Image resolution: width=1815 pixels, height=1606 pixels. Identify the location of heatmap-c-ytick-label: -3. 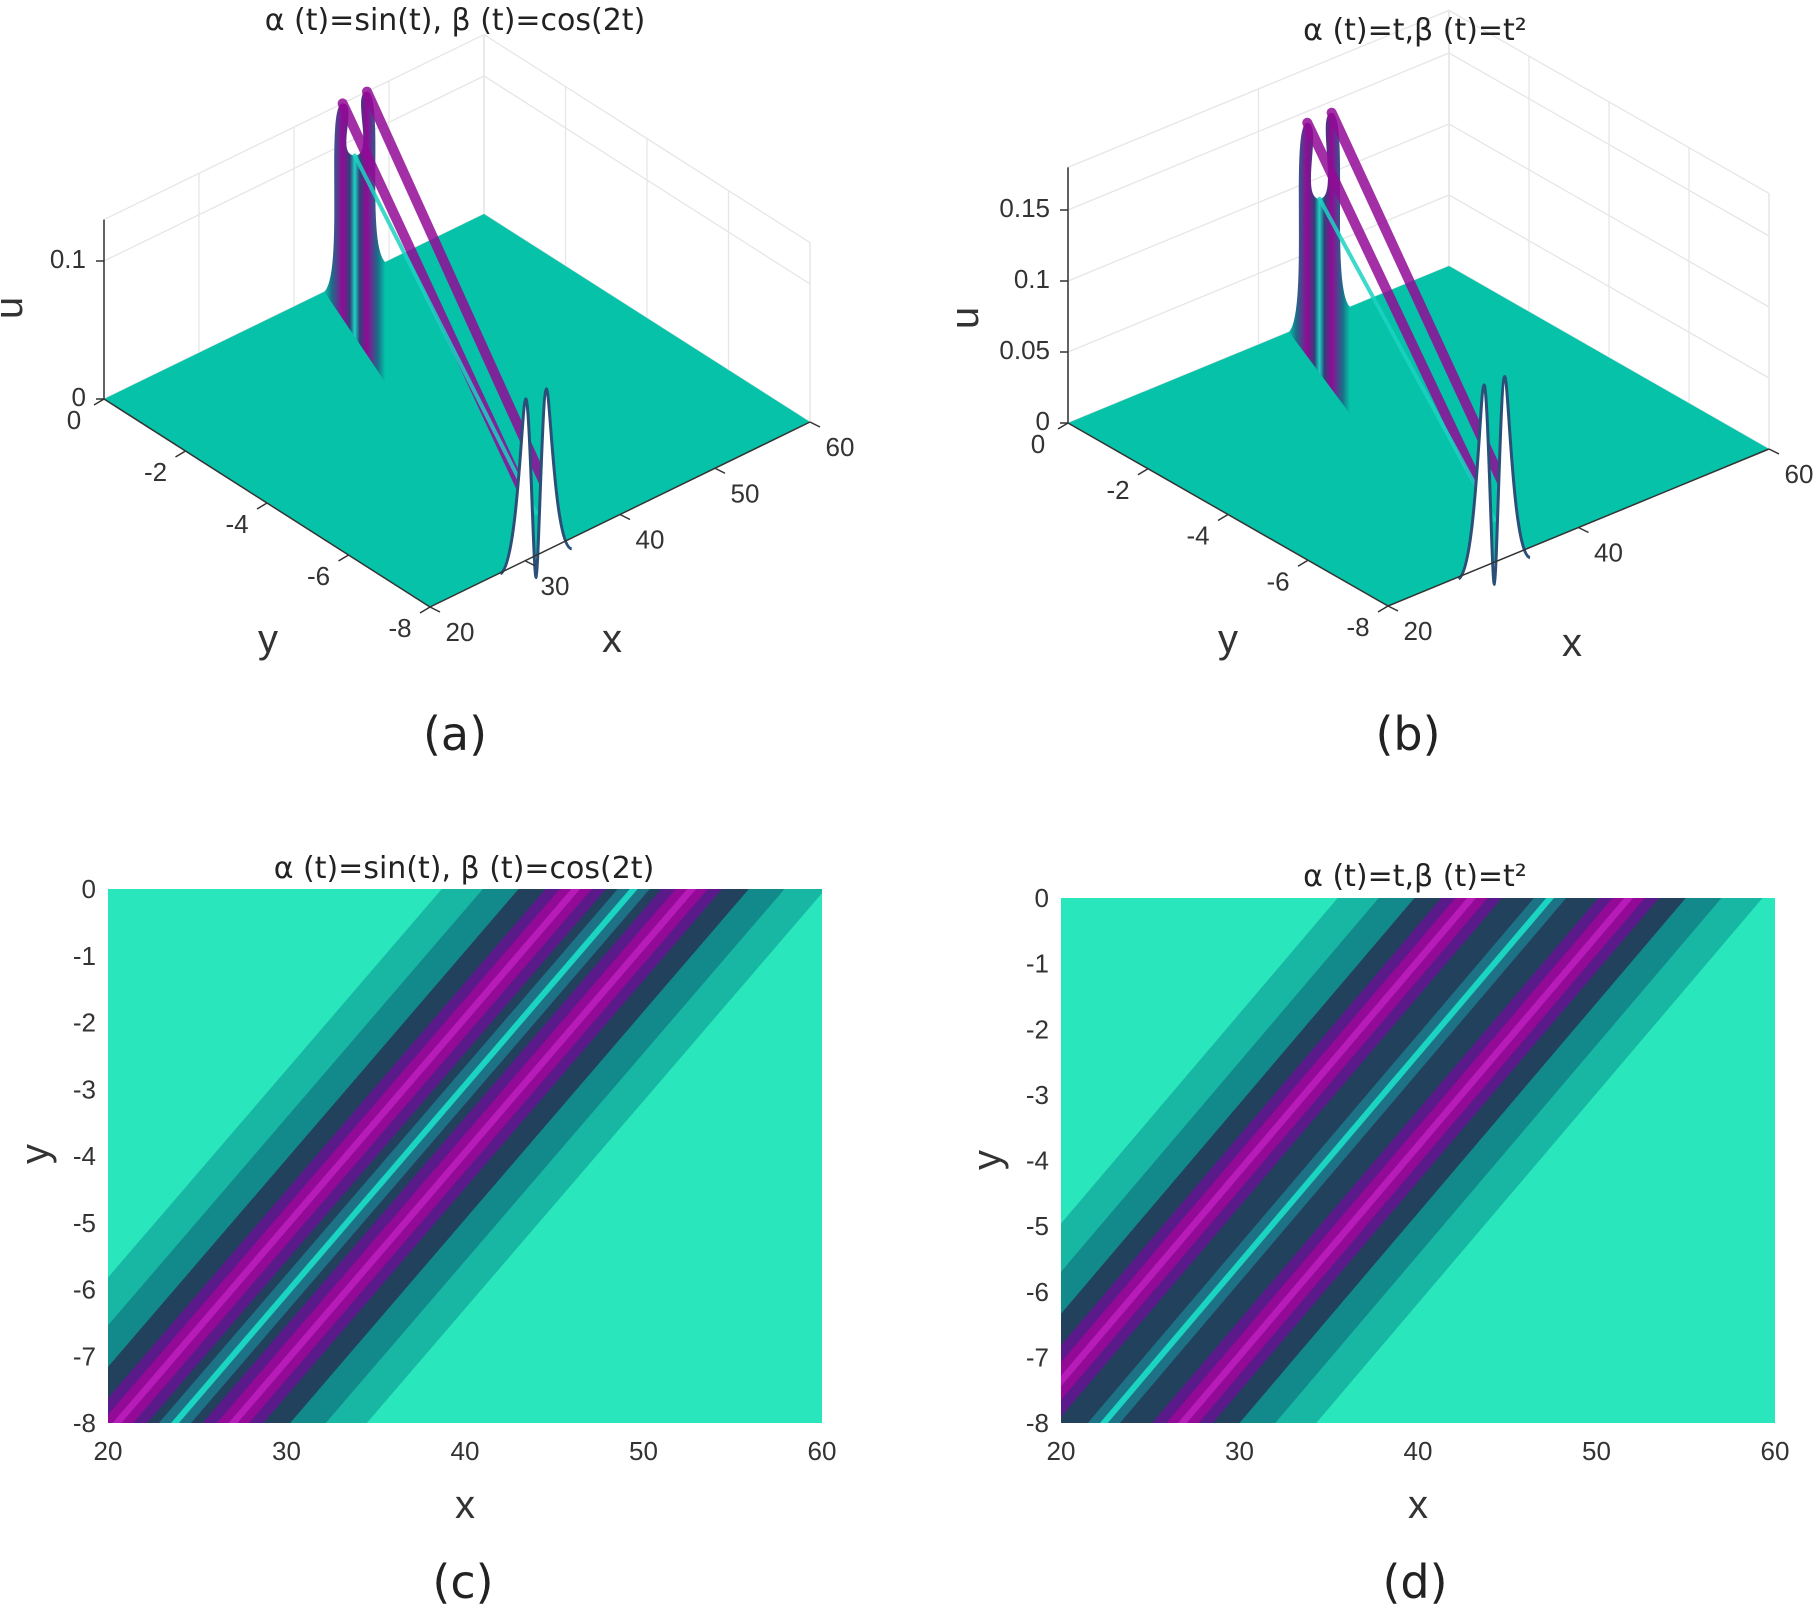
(84, 1089).